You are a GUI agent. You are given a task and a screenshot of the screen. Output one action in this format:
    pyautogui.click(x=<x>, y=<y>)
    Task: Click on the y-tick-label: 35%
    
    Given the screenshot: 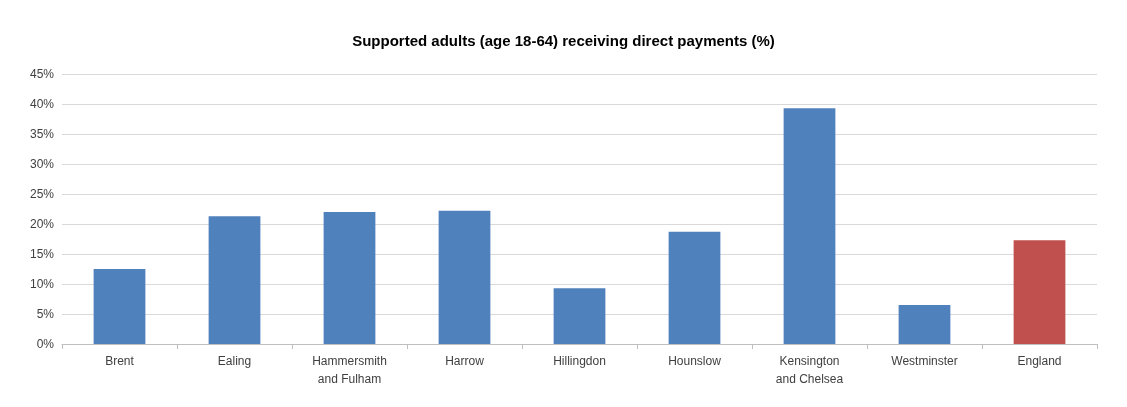 What is the action you would take?
    pyautogui.click(x=42, y=134)
    